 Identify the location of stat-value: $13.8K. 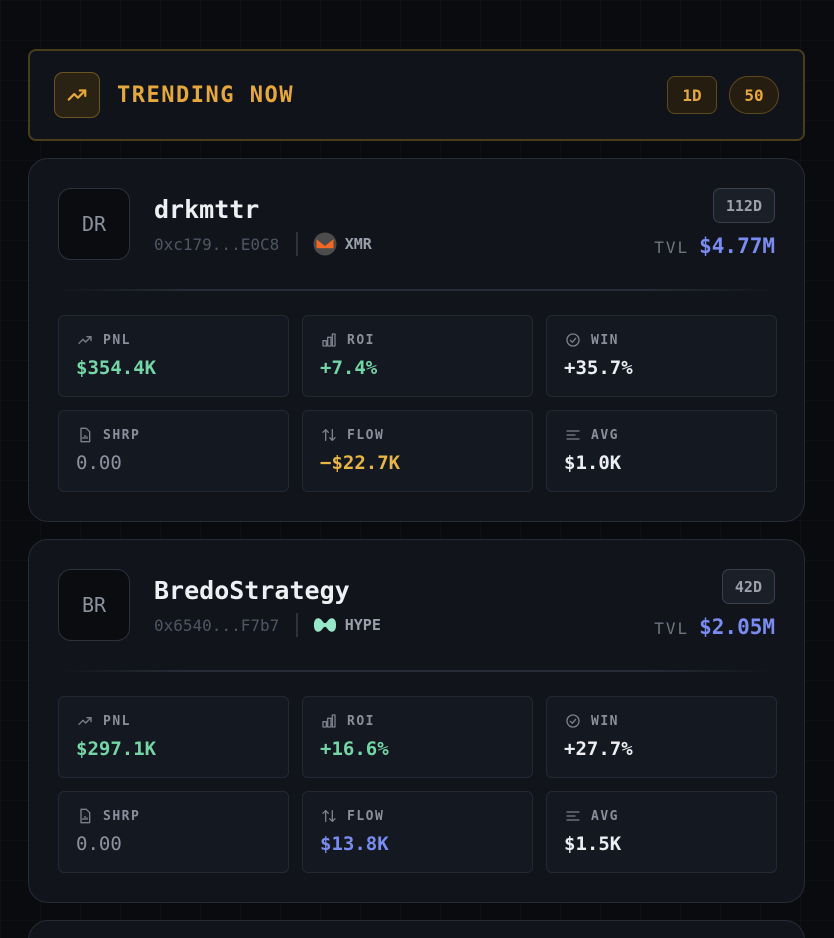
(354, 844).